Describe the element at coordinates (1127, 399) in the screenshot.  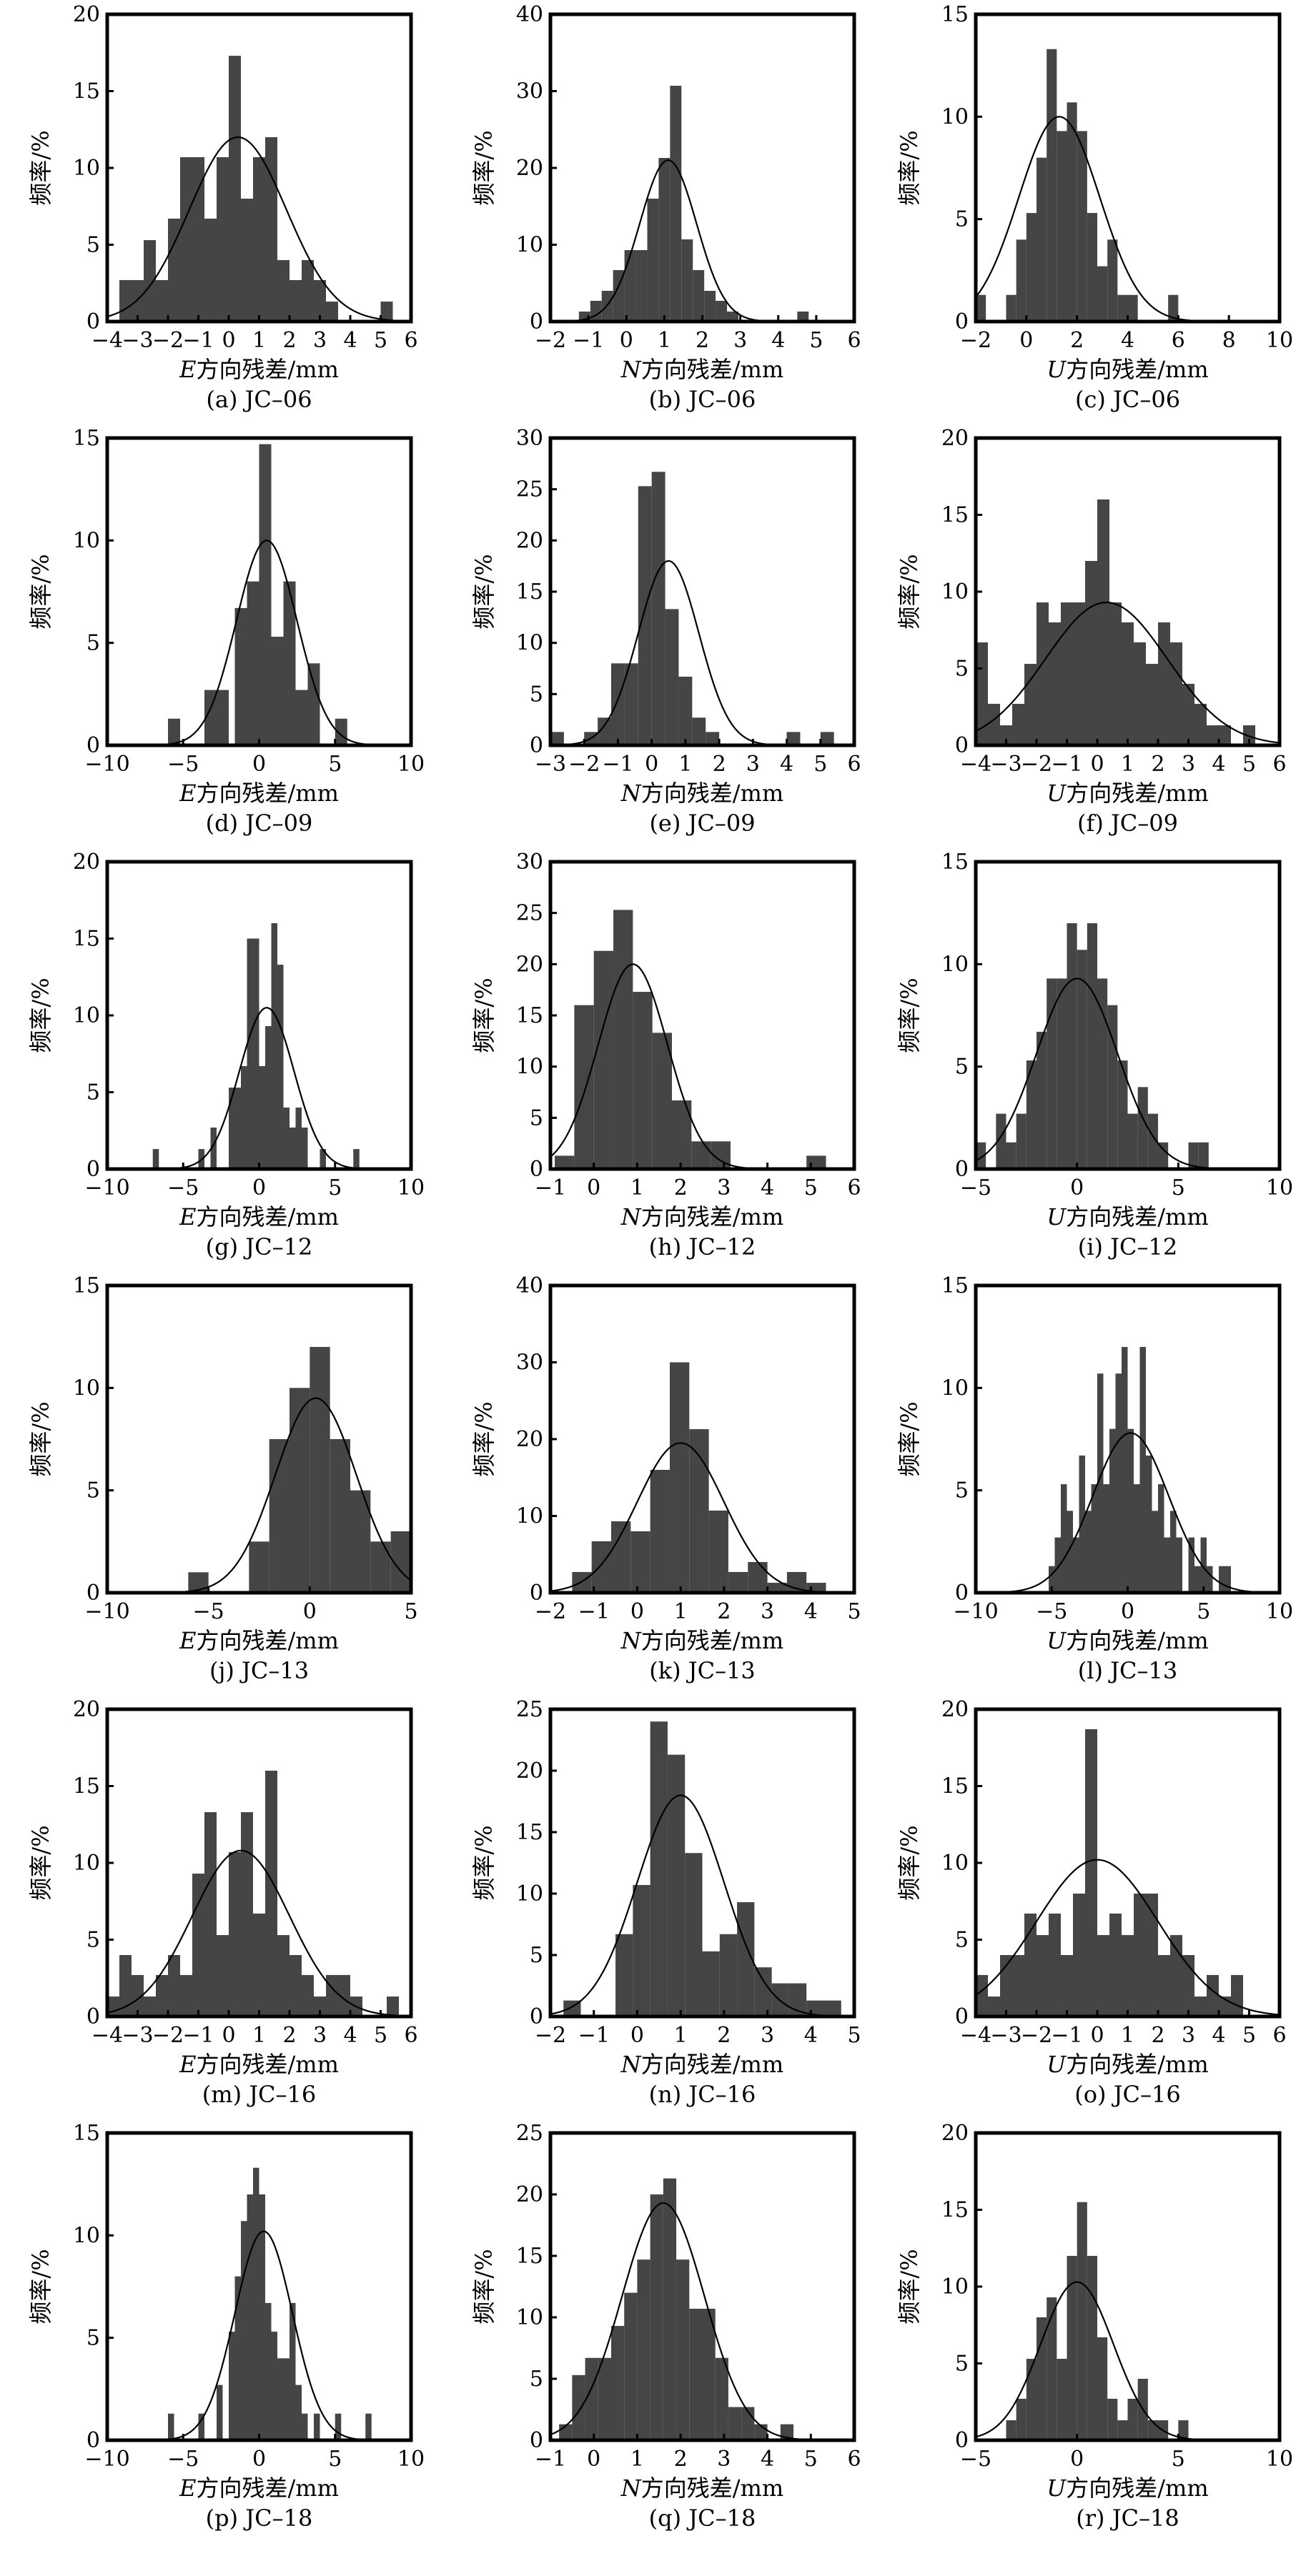
I see `subplot-caption: (c) JC–06` at that location.